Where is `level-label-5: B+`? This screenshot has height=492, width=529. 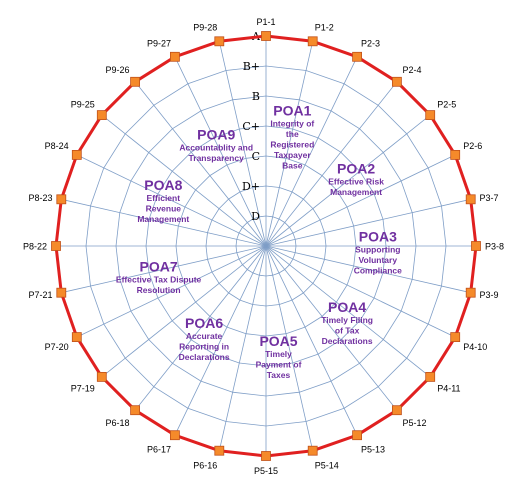
level-label-5: B+ is located at coordinates (251, 66).